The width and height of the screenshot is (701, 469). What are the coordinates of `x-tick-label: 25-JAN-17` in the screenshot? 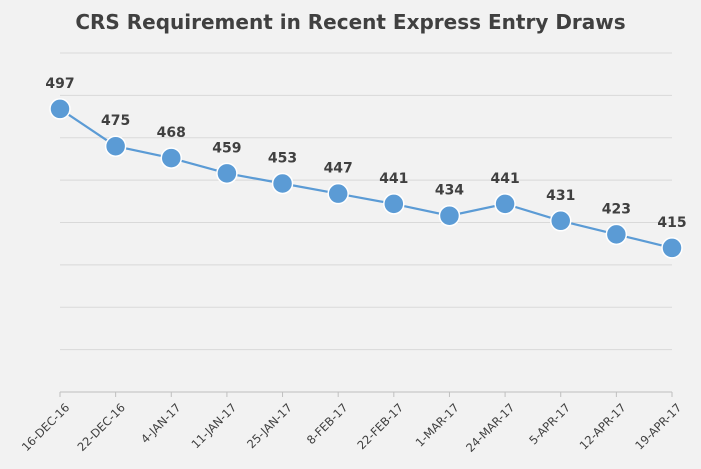 It's located at (269, 425).